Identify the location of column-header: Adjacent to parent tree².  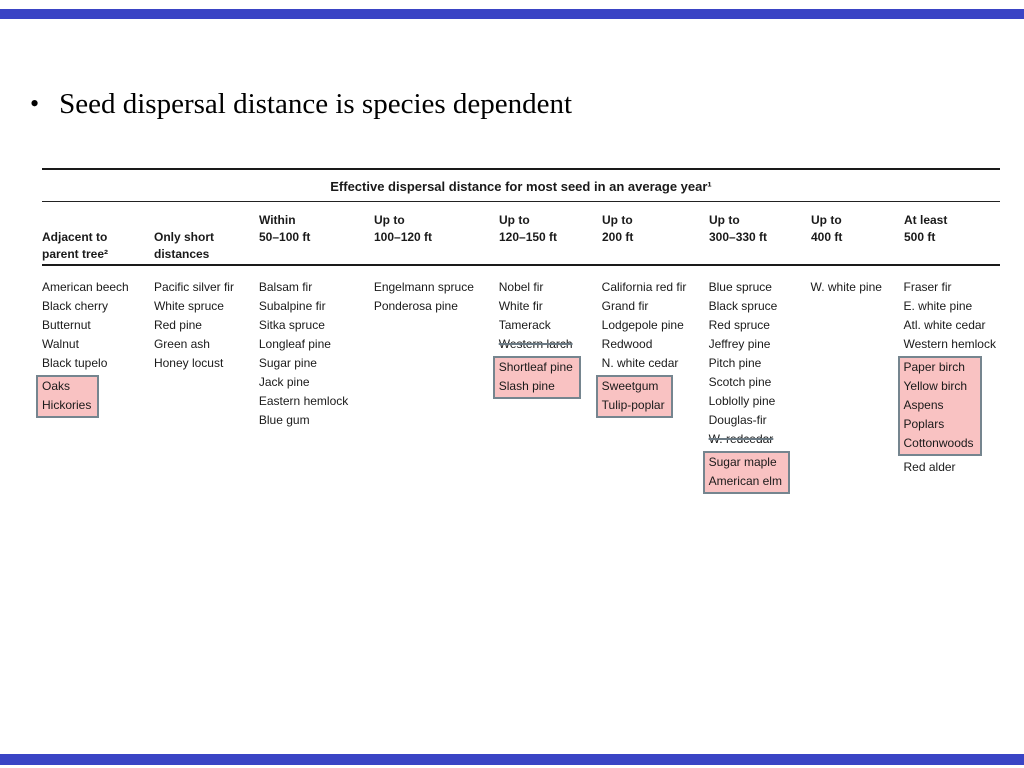
(75, 245).